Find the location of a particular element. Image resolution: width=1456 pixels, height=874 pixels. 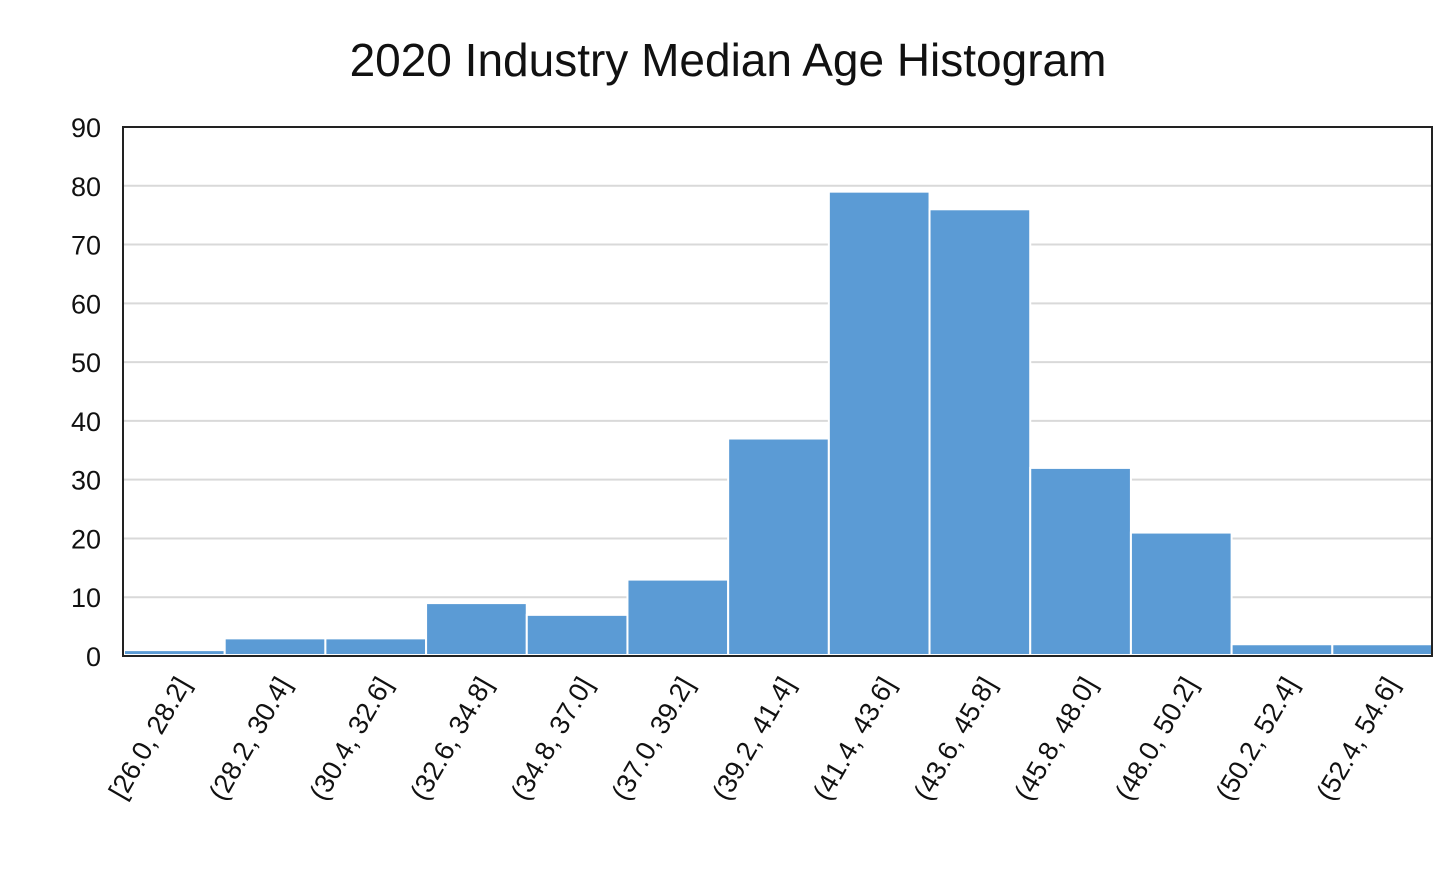

x-tick-label: (50.2, 52.4] is located at coordinates (1257, 738).